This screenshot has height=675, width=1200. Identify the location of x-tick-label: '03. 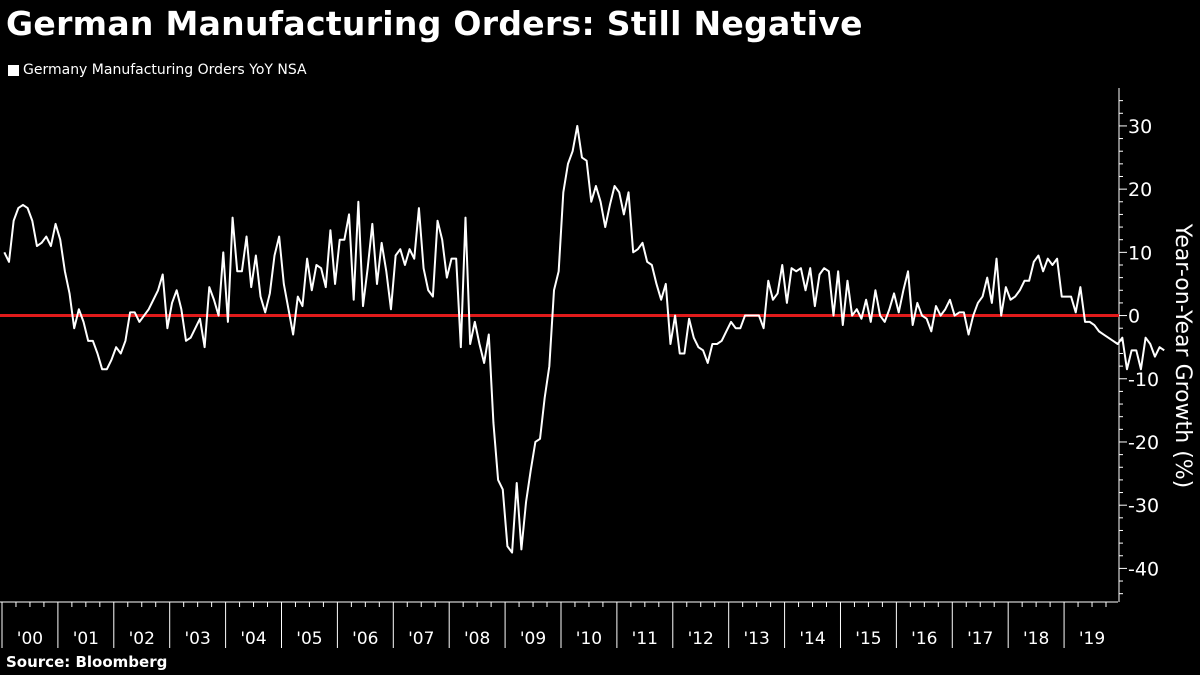
(197, 639).